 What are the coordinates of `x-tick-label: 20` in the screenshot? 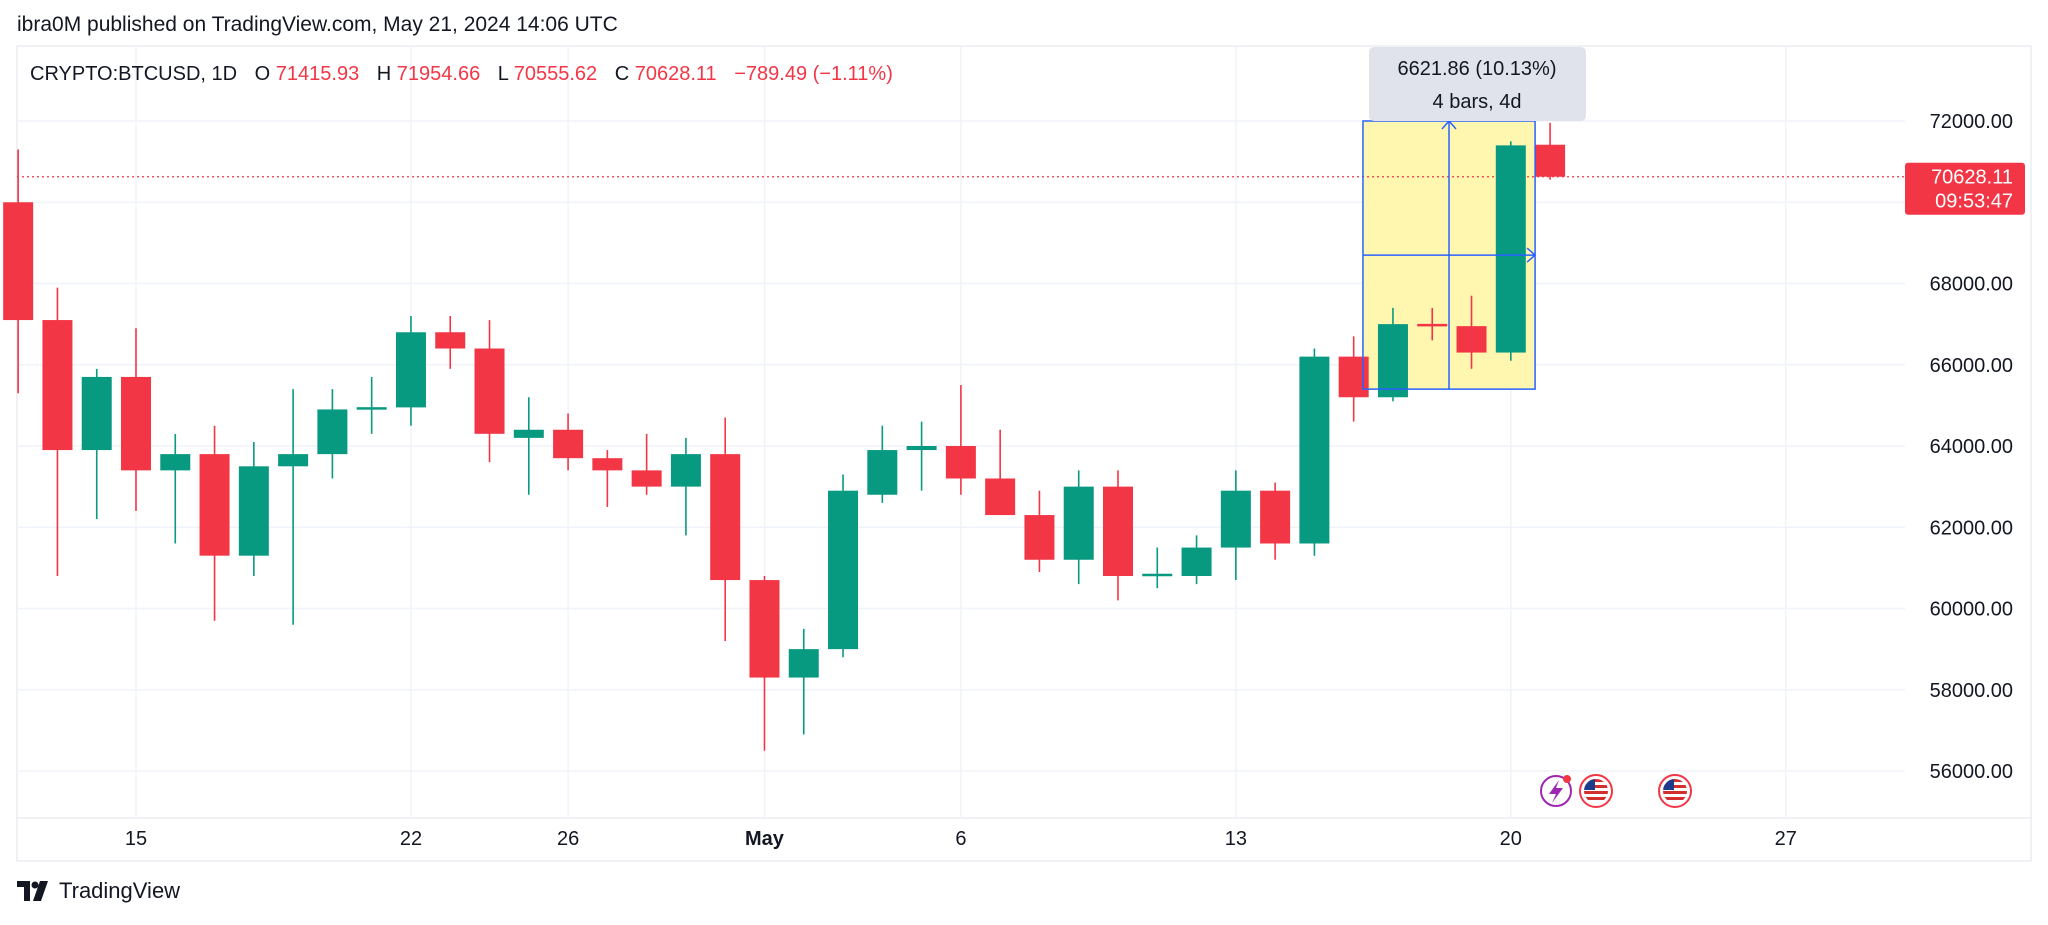 It's located at (1511, 839).